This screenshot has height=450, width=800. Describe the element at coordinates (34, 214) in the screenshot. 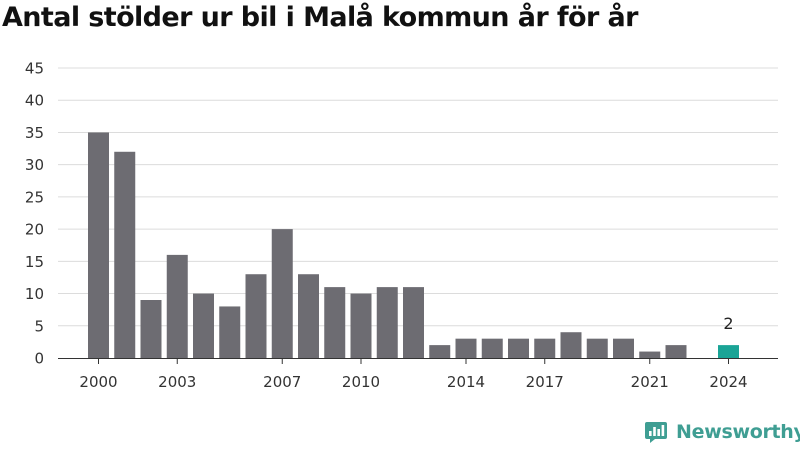

I see `y-axis-ticks: 0 5 10 15 20 25 30 35 40 45` at that location.